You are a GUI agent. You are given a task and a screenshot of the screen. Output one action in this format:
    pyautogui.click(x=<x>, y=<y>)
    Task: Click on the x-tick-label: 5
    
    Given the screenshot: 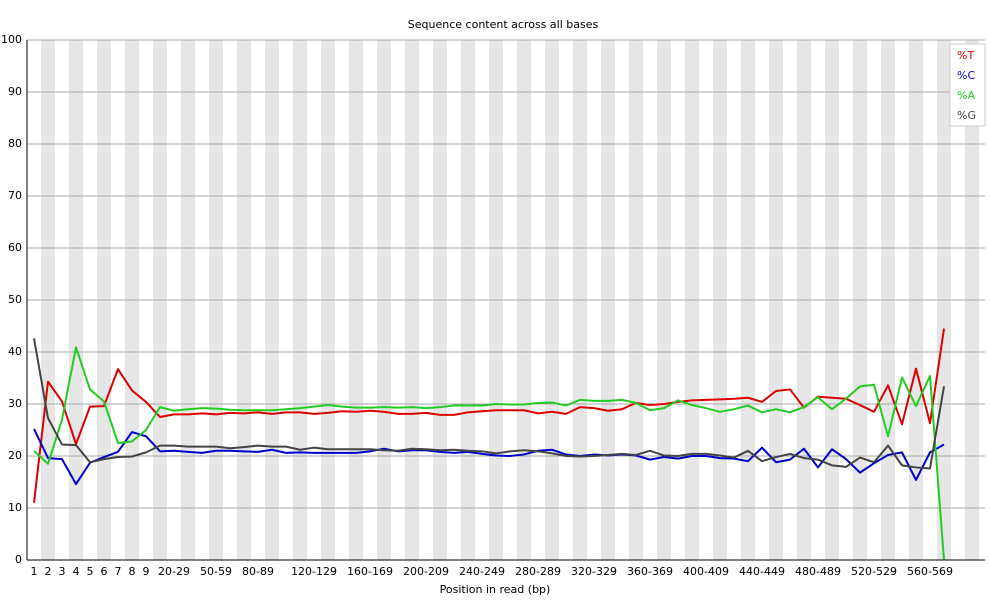 What is the action you would take?
    pyautogui.click(x=90, y=571)
    